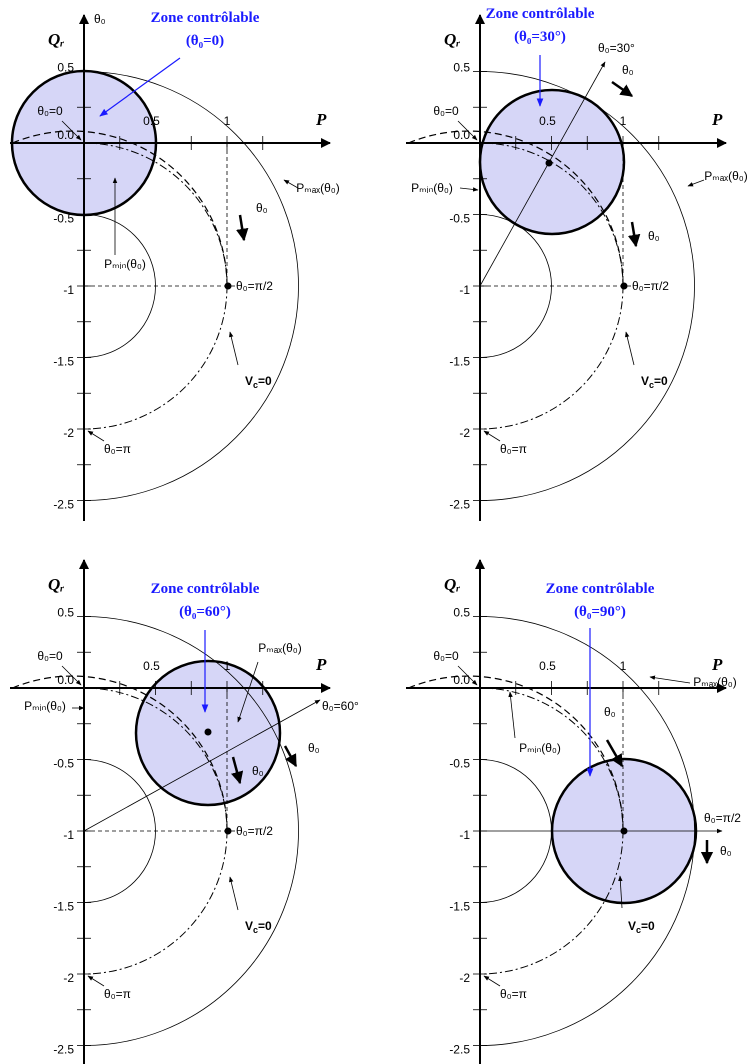 This screenshot has width=755, height=1064. What do you see at coordinates (600, 612) in the screenshot?
I see `zone-angle: (θ₀=90°)` at bounding box center [600, 612].